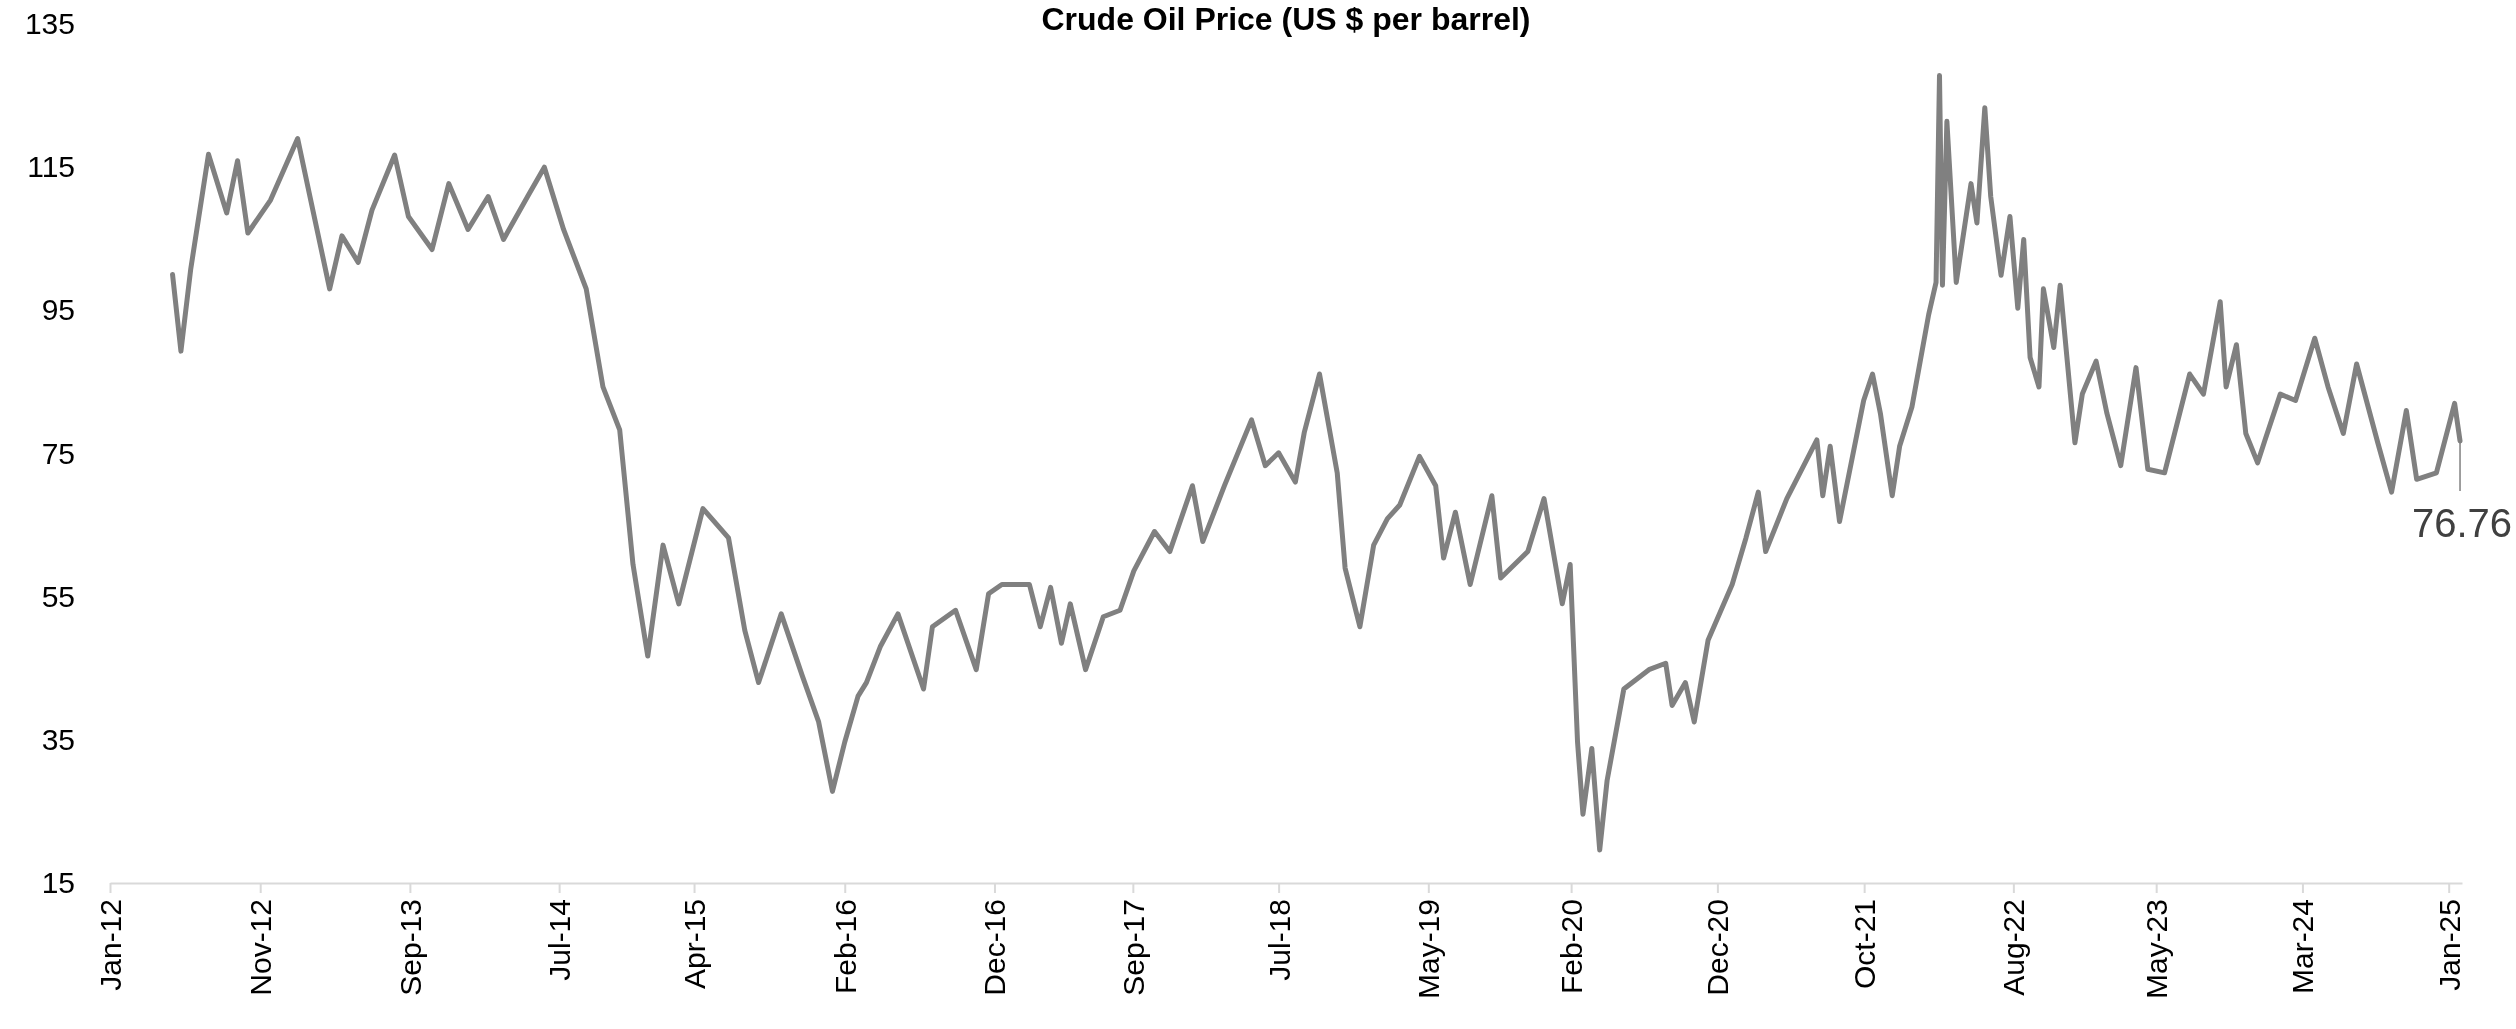 The image size is (2516, 1029). What do you see at coordinates (1572, 947) in the screenshot?
I see `x-tick-label: Feb-20` at bounding box center [1572, 947].